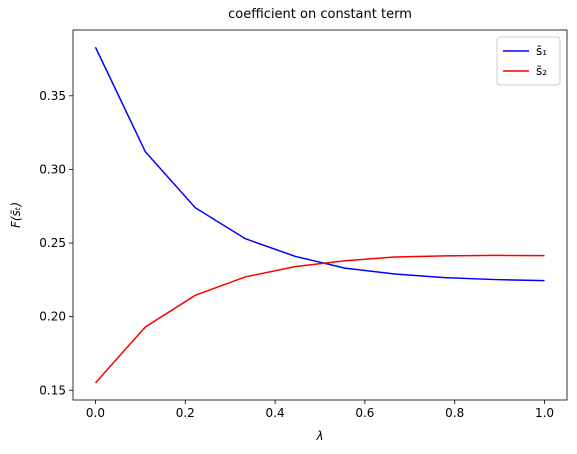 The image size is (577, 454). I want to click on y-tick-label: 0.35, so click(52, 96).